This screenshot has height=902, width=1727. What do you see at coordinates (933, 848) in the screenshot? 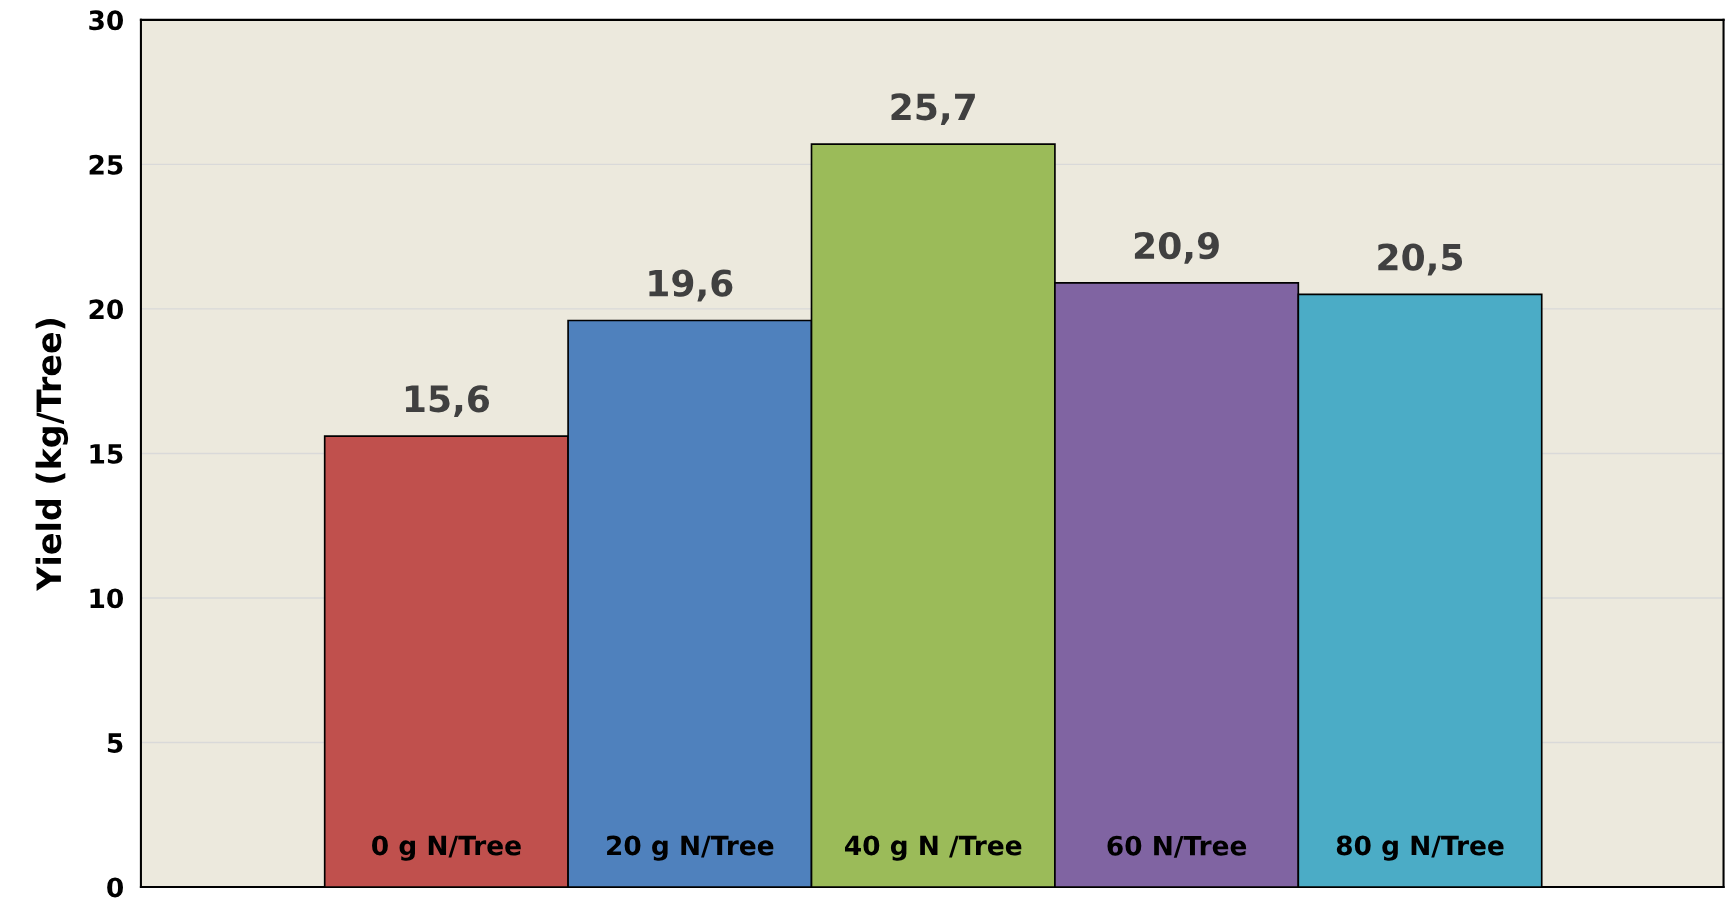
I see `x-tick-label: 40 g N /Tree` at bounding box center [933, 848].